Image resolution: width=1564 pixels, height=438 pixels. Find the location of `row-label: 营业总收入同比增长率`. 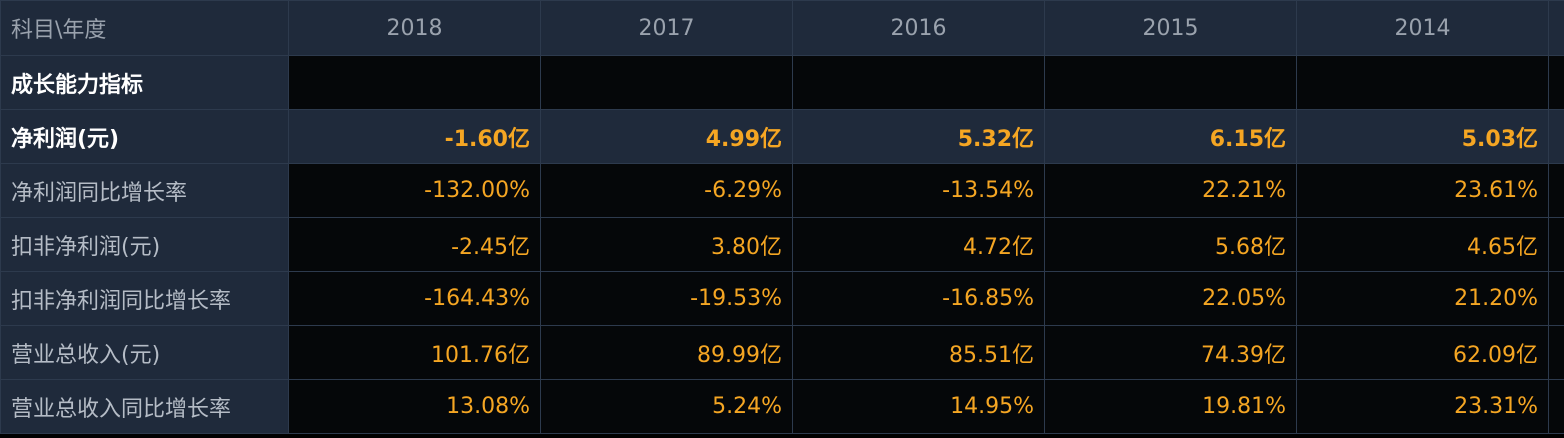

row-label: 营业总收入同比增长率 is located at coordinates (144, 406).